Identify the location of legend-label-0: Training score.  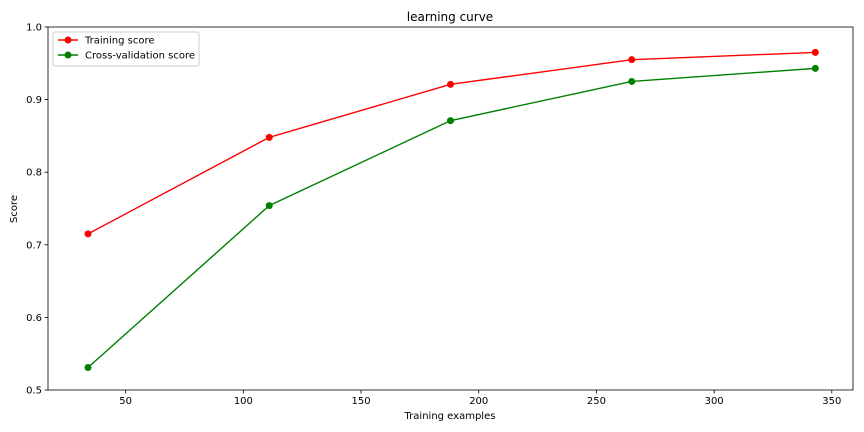
(119, 41).